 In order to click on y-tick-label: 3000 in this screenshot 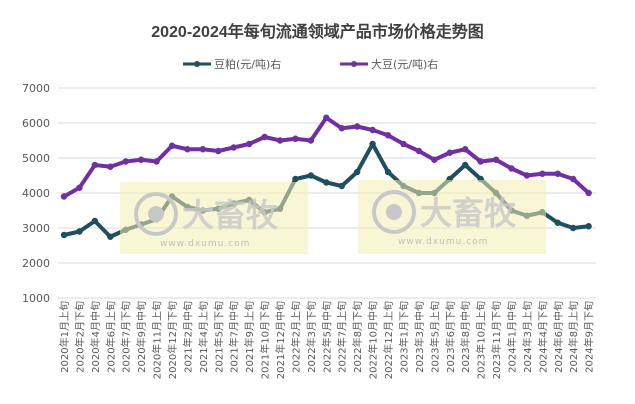, I will do `click(36, 228)`.